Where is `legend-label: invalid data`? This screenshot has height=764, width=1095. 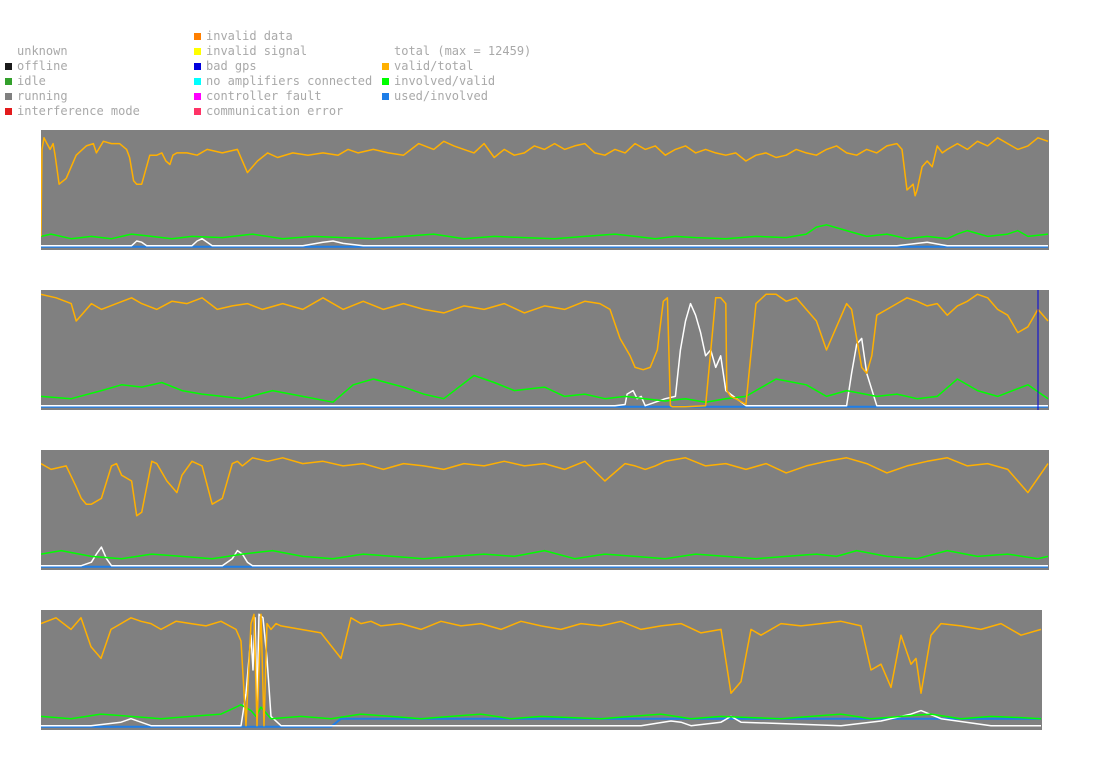 legend-label: invalid data is located at coordinates (249, 36).